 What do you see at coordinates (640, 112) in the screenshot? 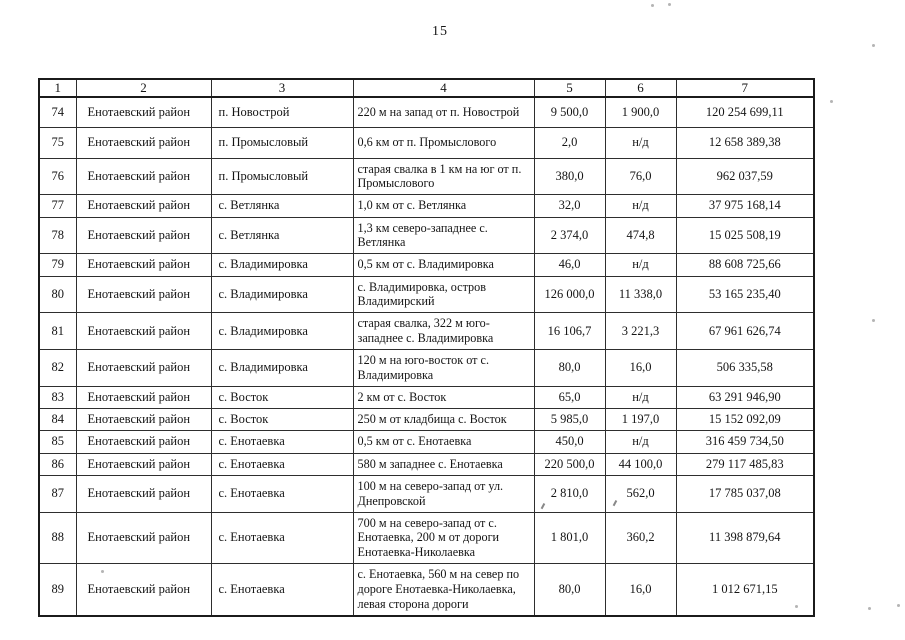
I see `value-col6-cell: 1 900,0` at bounding box center [640, 112].